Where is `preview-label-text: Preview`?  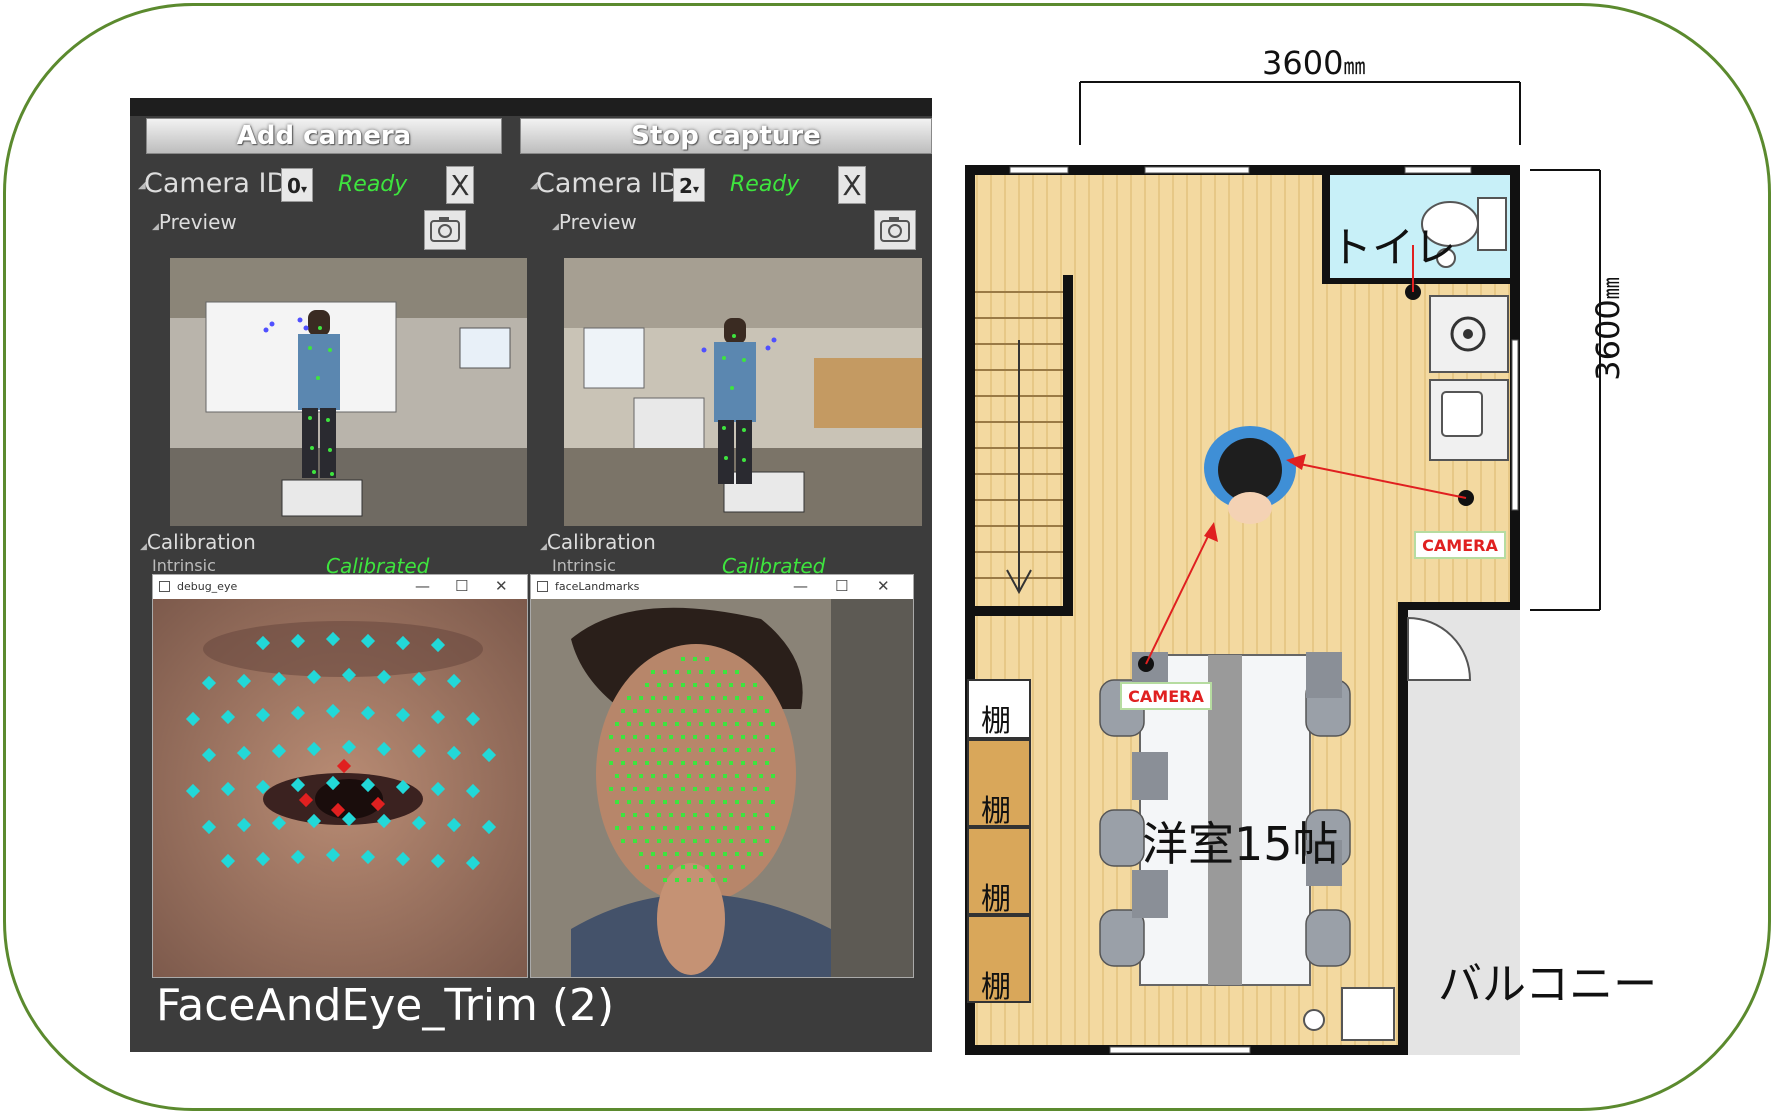 preview-label-text: Preview is located at coordinates (197, 222).